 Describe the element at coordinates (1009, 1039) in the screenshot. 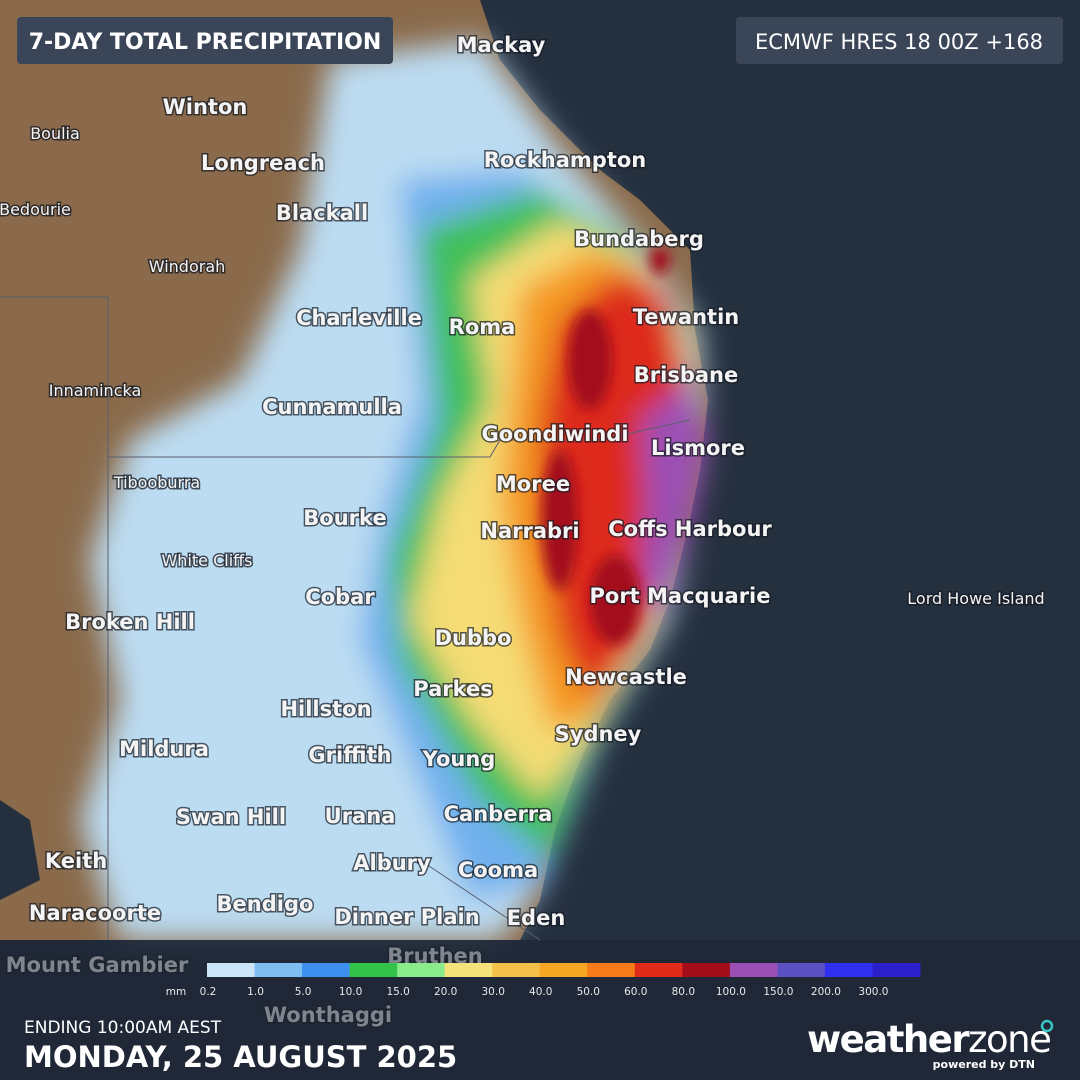

I see `logo-part: zone` at that location.